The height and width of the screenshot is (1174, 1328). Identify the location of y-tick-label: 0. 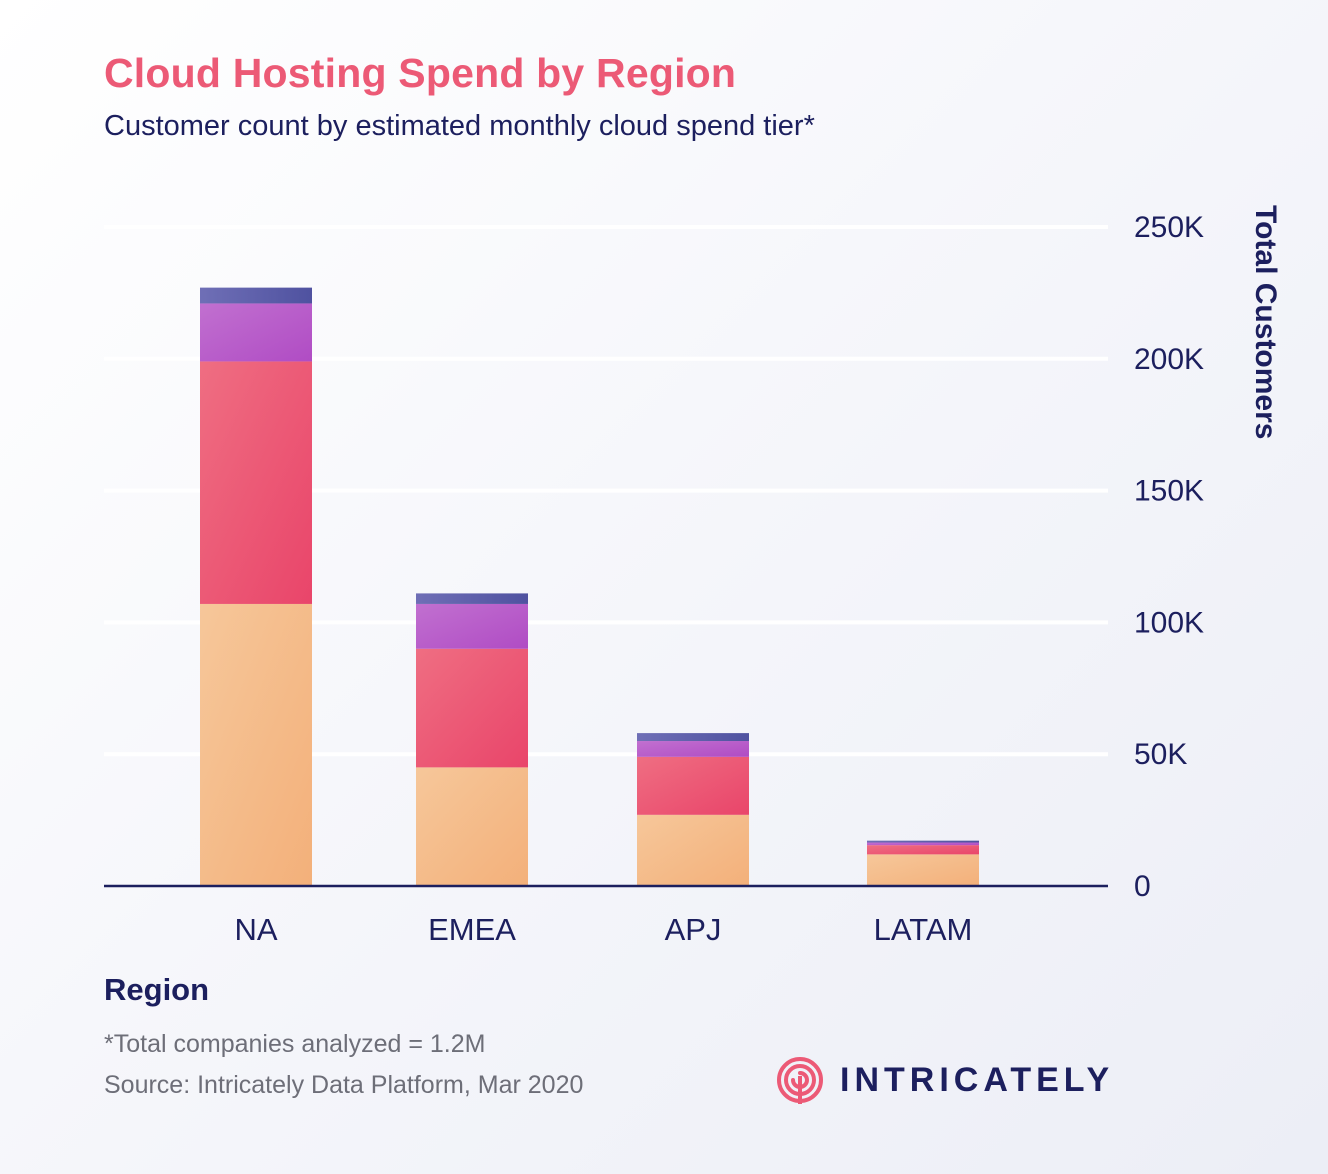
(1142, 886).